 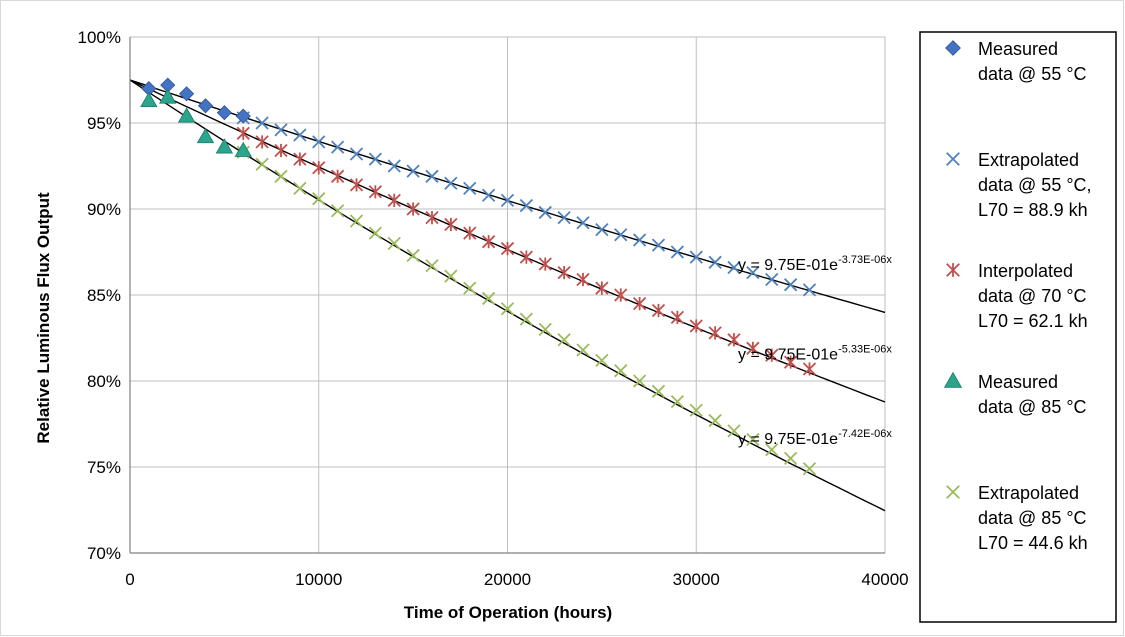 What do you see at coordinates (865, 260) in the screenshot?
I see `trendline-equation-exponent: -3.73E-06x` at bounding box center [865, 260].